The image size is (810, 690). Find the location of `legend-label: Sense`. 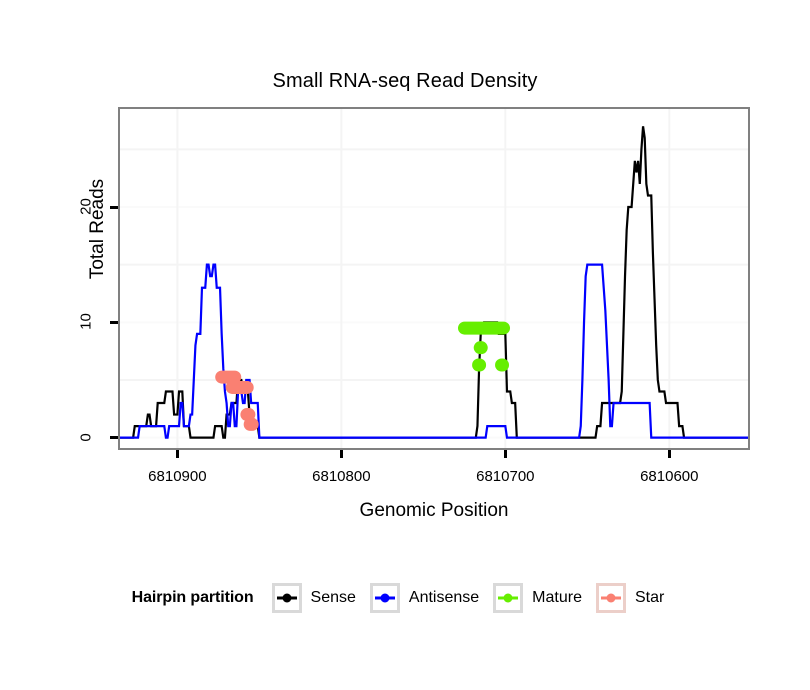

legend-label: Sense is located at coordinates (333, 597).